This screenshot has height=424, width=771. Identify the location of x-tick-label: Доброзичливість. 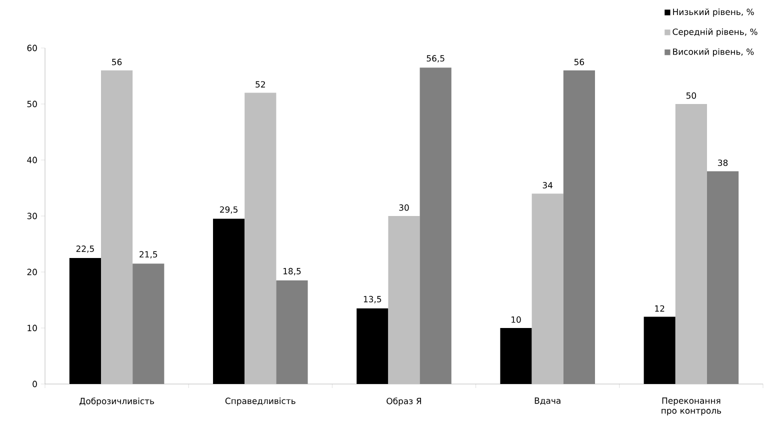
(117, 402).